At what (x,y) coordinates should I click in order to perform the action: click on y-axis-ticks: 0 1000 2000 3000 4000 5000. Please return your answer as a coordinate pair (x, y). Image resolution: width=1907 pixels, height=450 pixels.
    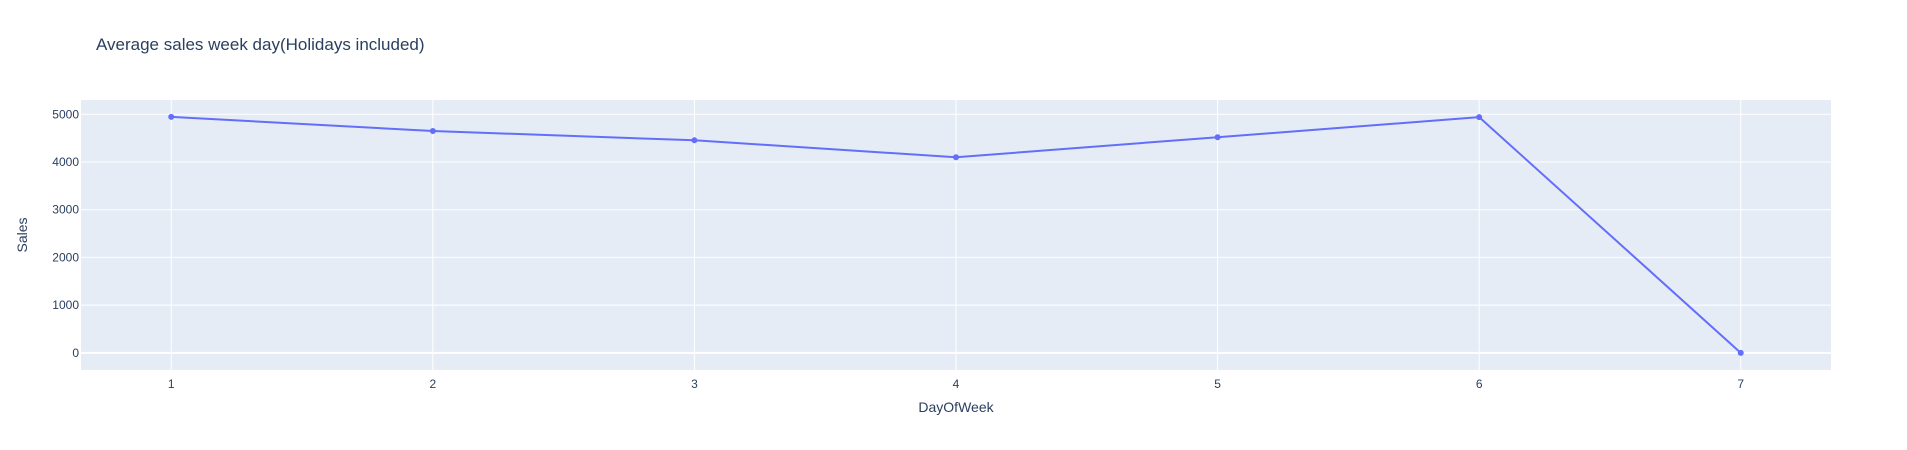
    Looking at the image, I should click on (65, 233).